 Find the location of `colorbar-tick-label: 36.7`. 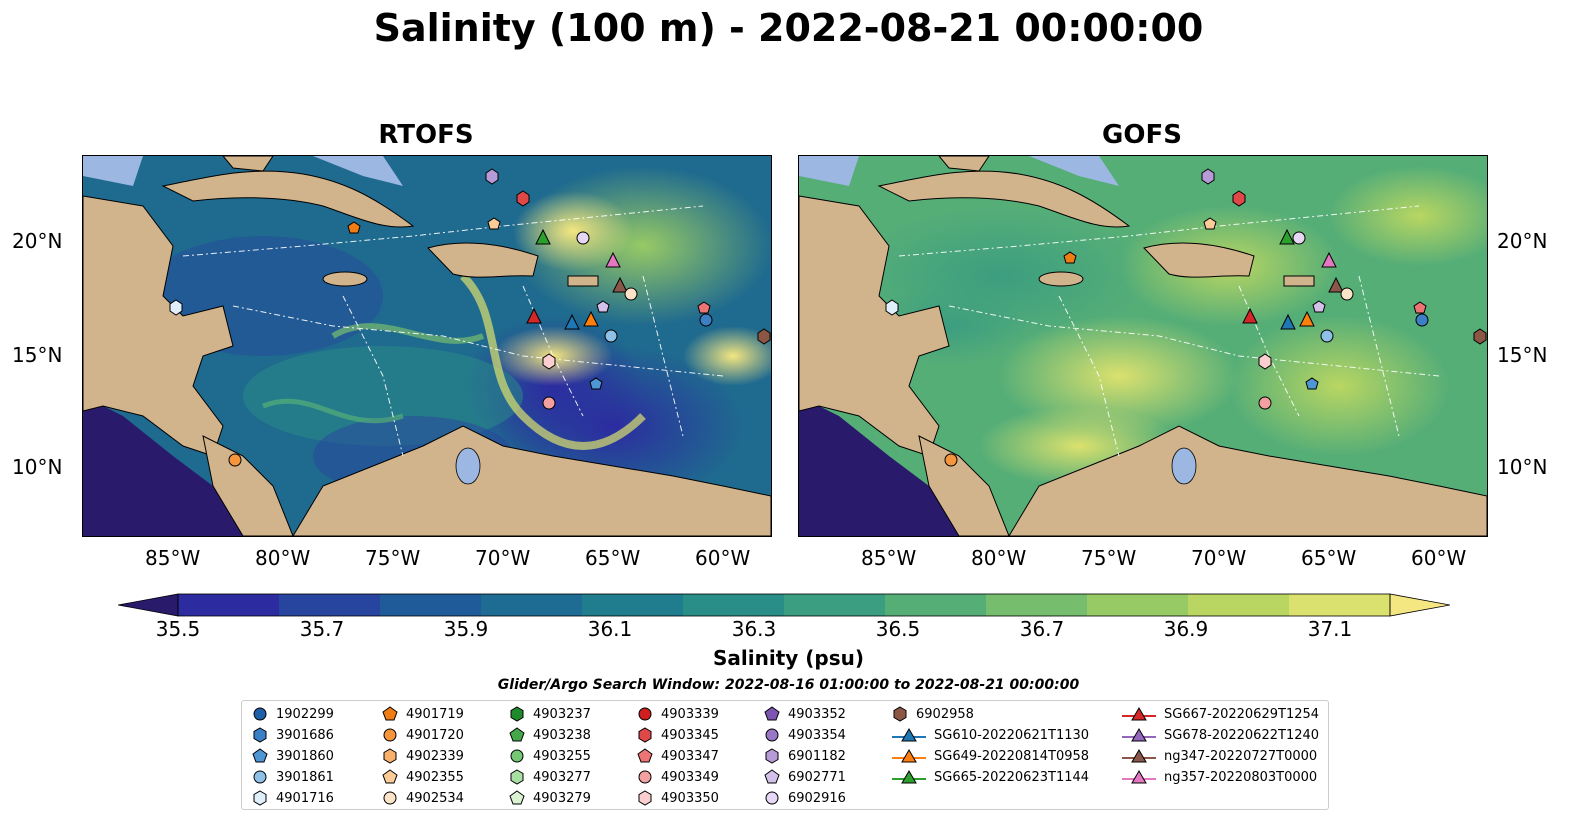

colorbar-tick-label: 36.7 is located at coordinates (1042, 629).